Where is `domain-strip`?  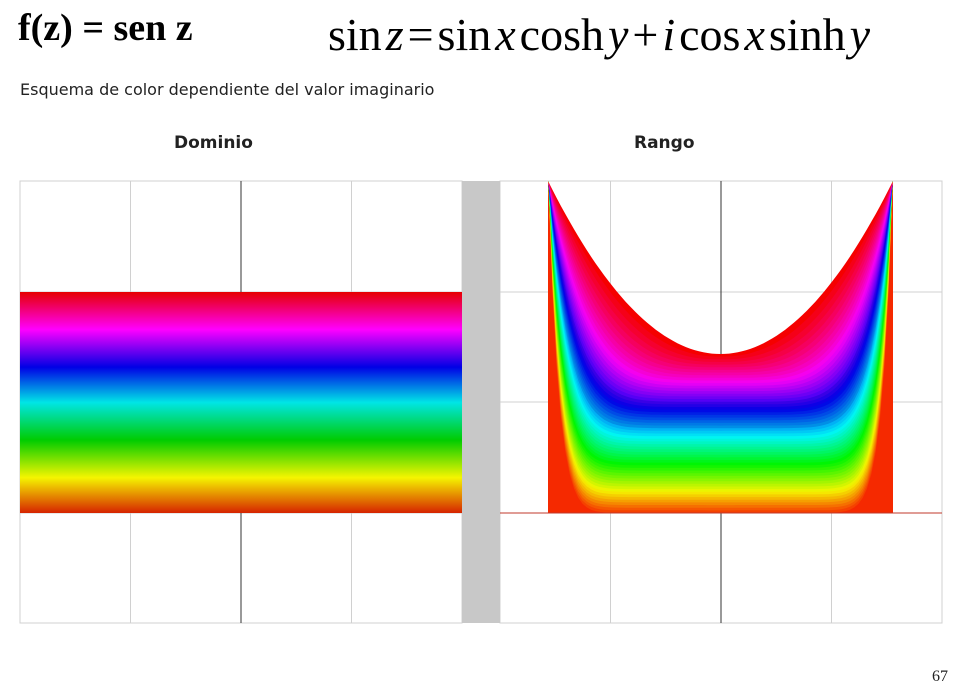
domain-strip is located at coordinates (241, 402).